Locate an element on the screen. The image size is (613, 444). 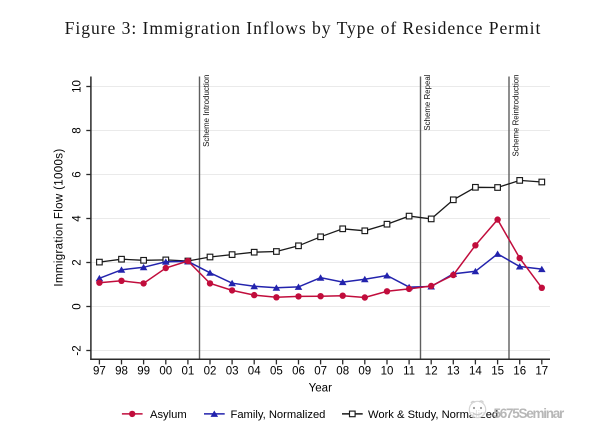
svg-text: 0 is located at coordinates (77, 306).